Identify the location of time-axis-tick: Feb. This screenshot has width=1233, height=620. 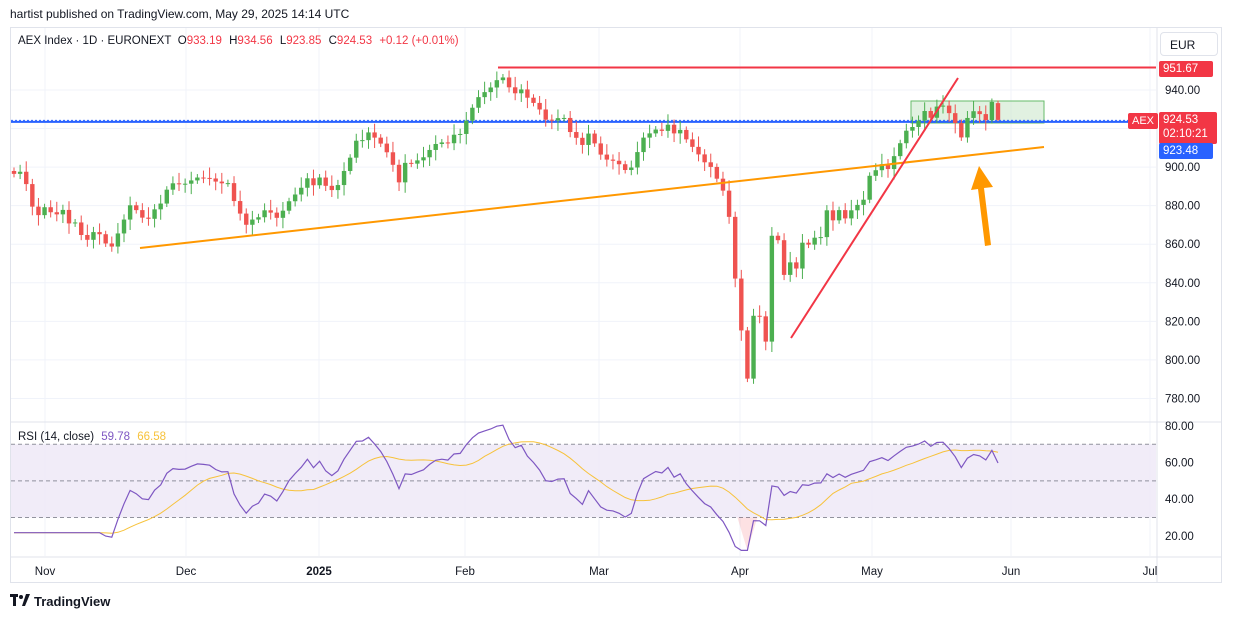
(465, 572).